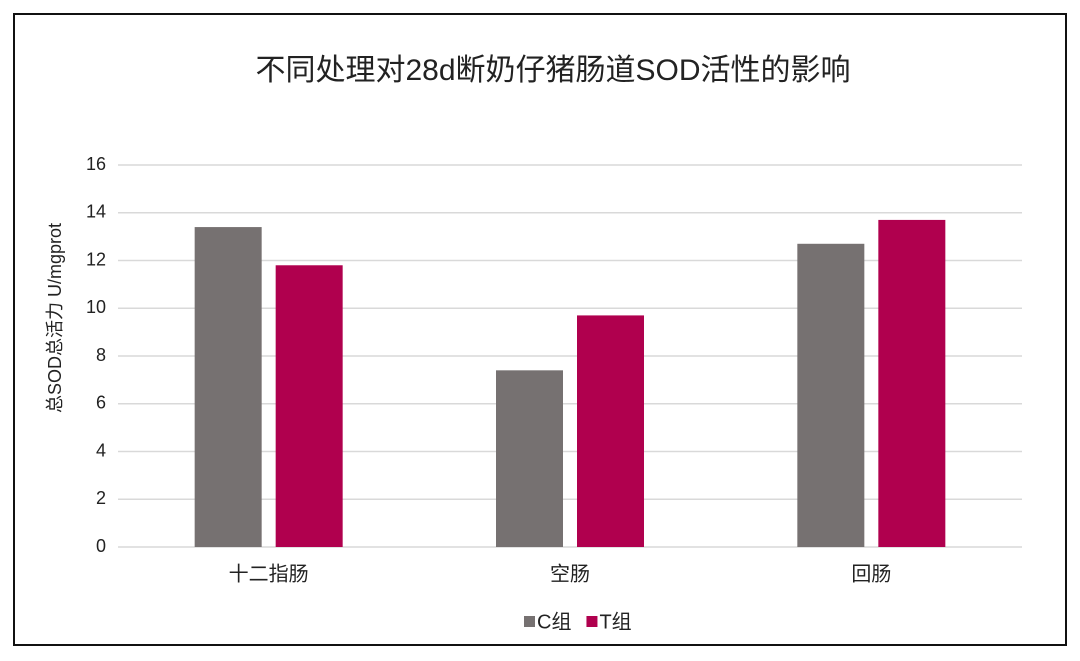  What do you see at coordinates (101, 546) in the screenshot?
I see `y-tick-label: 0` at bounding box center [101, 546].